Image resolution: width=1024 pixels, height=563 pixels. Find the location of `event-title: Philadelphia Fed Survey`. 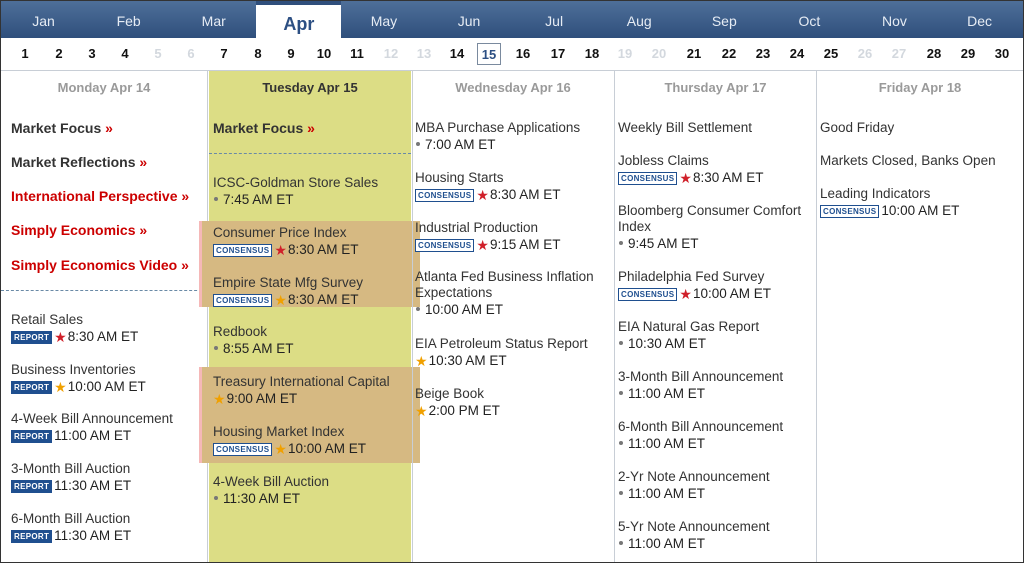

event-title: Philadelphia Fed Survey is located at coordinates (691, 276).